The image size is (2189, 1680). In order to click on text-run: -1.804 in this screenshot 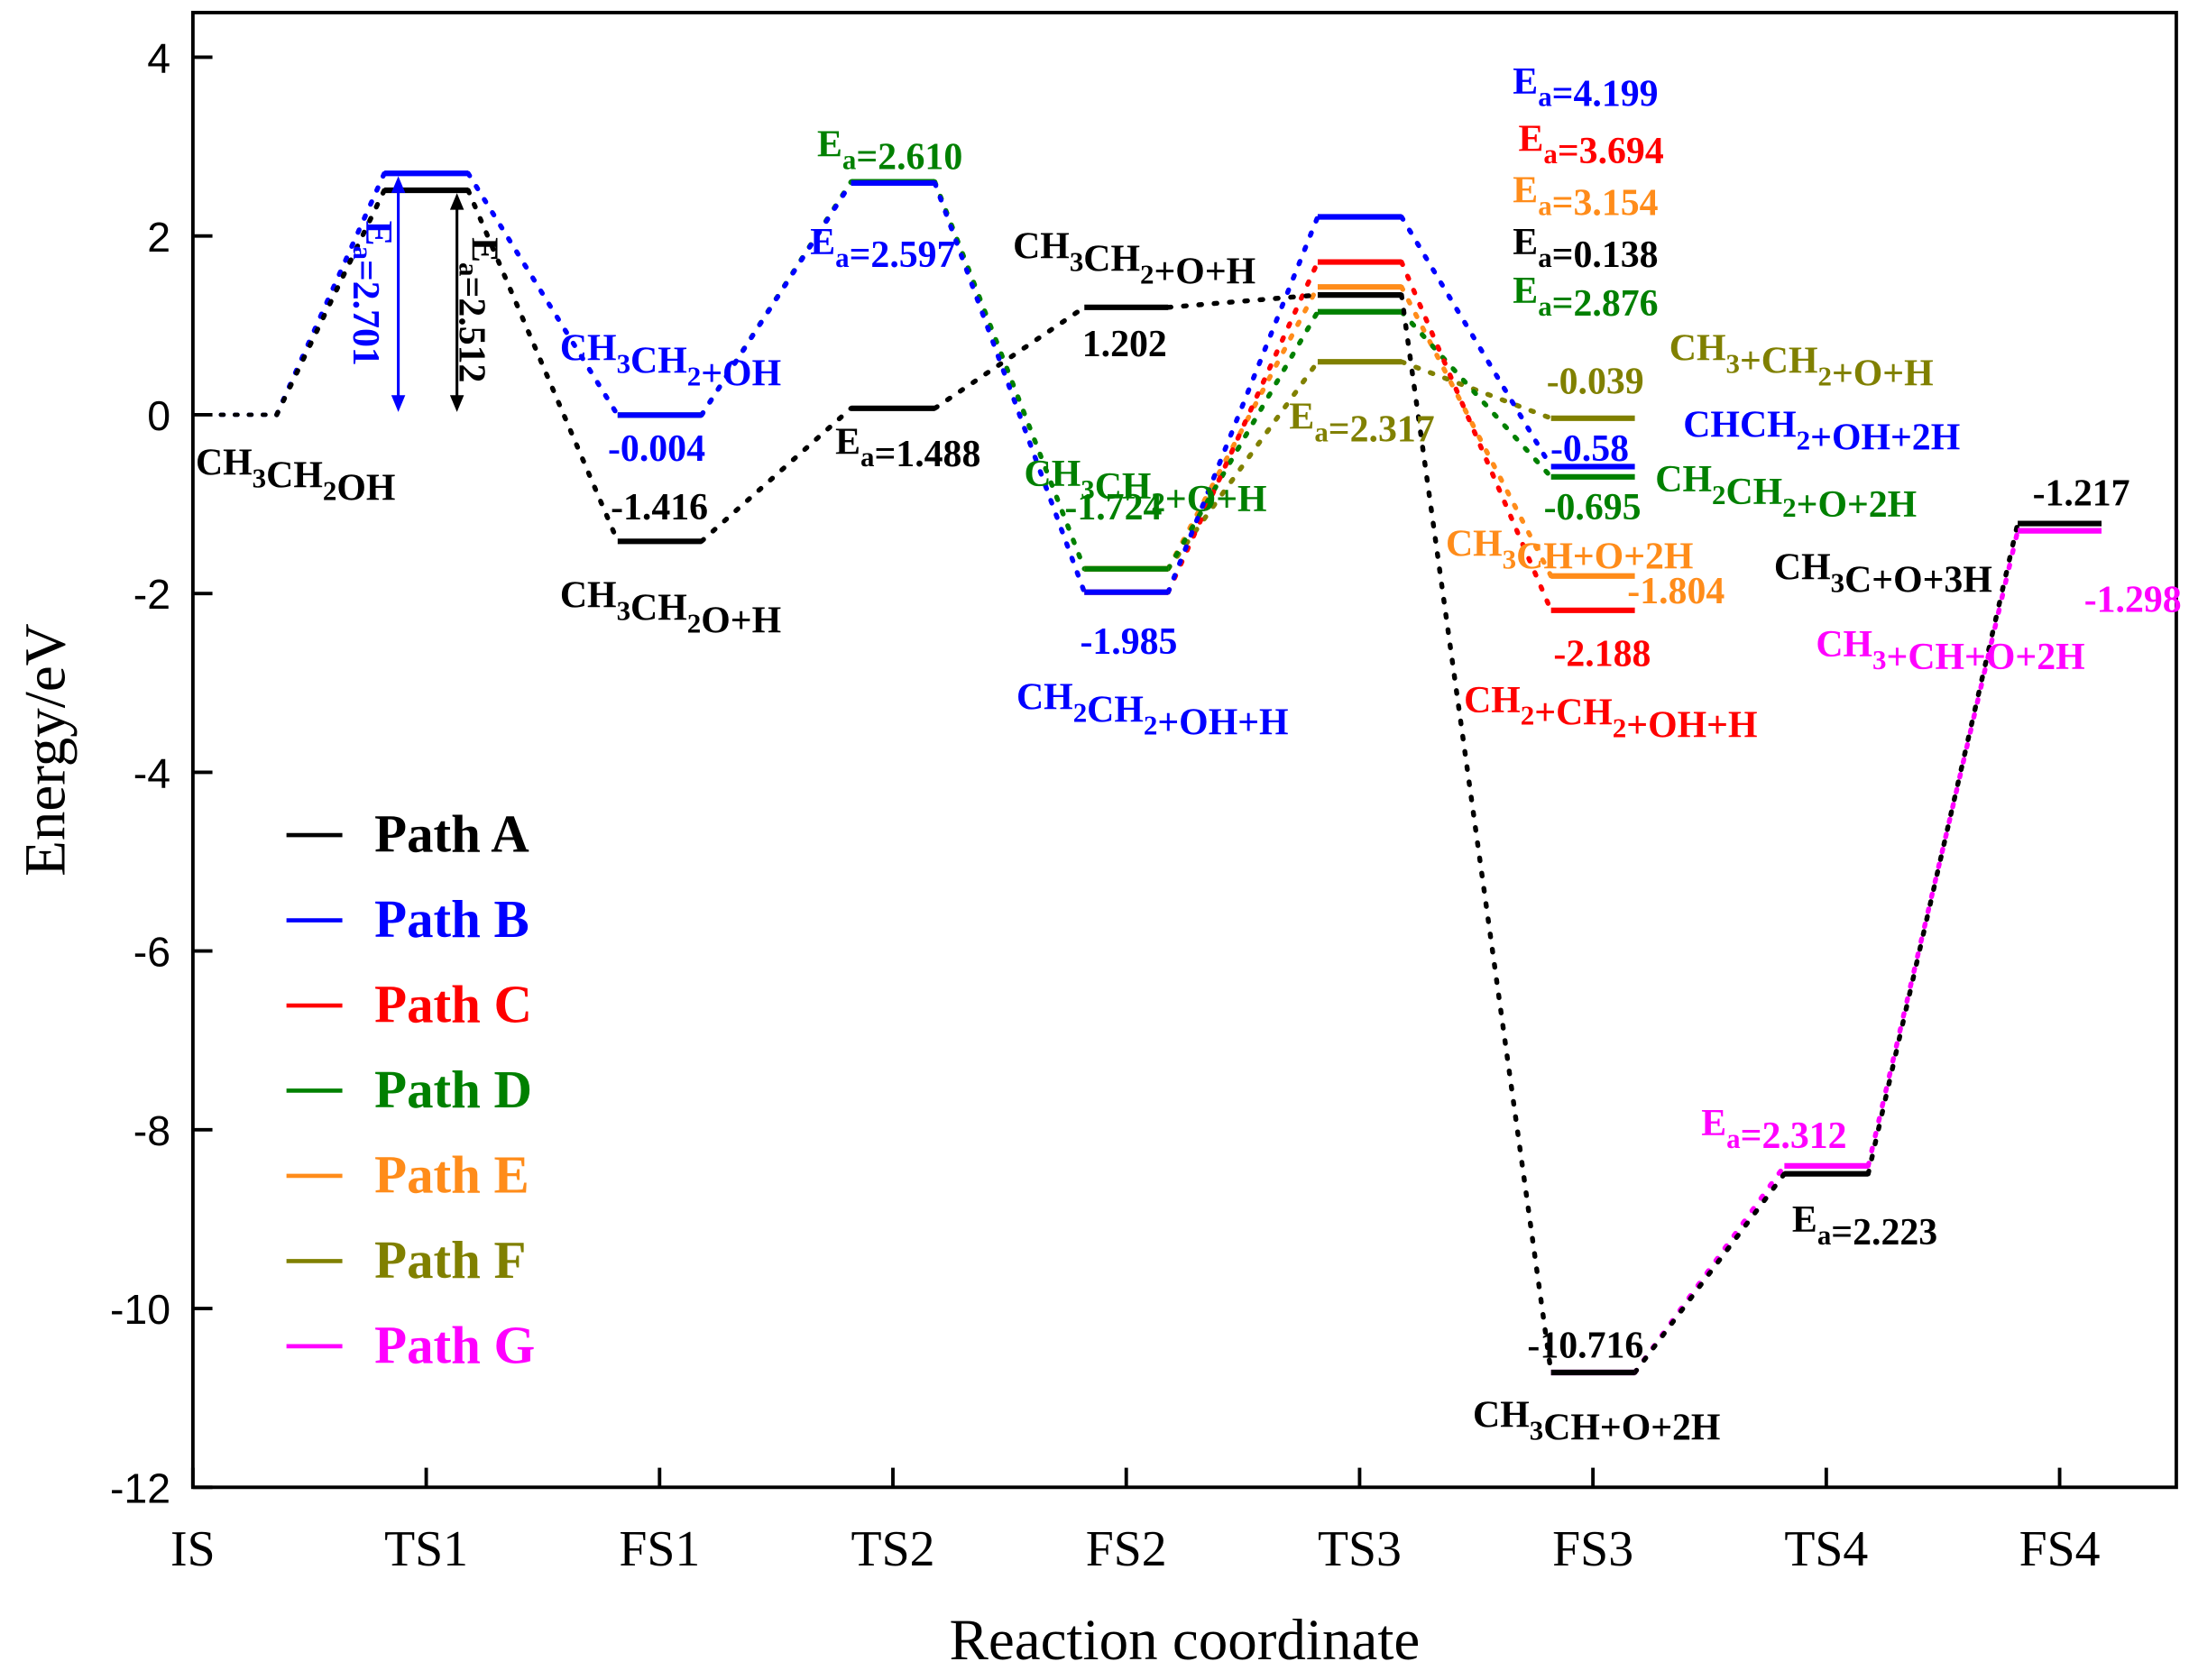, I will do `click(1676, 591)`.